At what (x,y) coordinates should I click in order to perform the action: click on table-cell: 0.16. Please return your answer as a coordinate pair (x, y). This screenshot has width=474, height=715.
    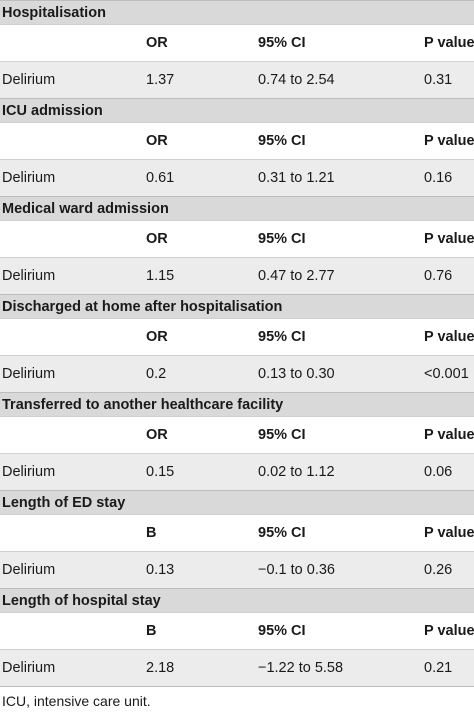
    Looking at the image, I should click on (438, 178).